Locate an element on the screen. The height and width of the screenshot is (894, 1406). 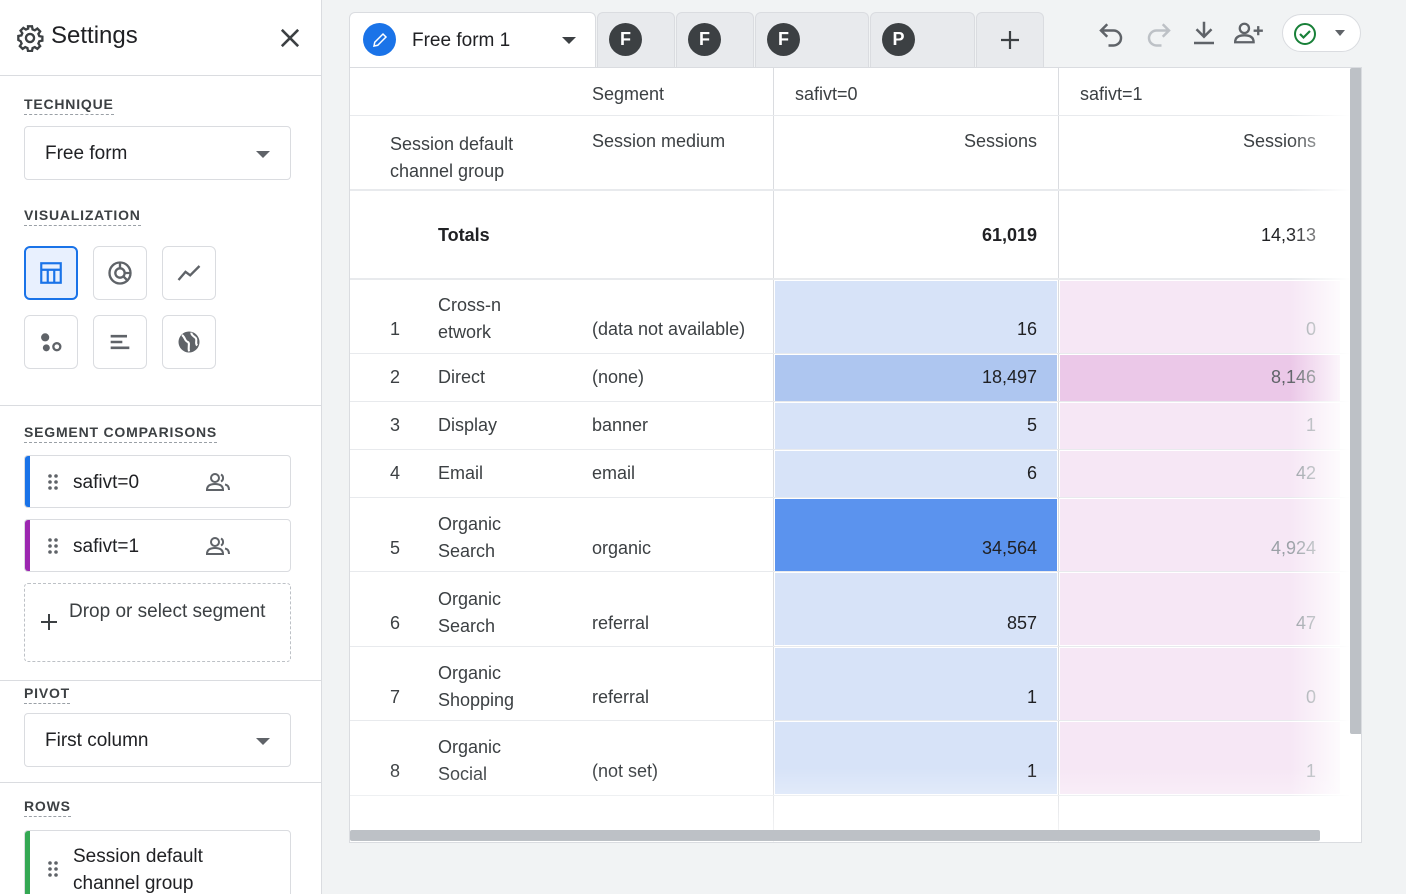
segment-name: safivt=1 is located at coordinates (106, 546).